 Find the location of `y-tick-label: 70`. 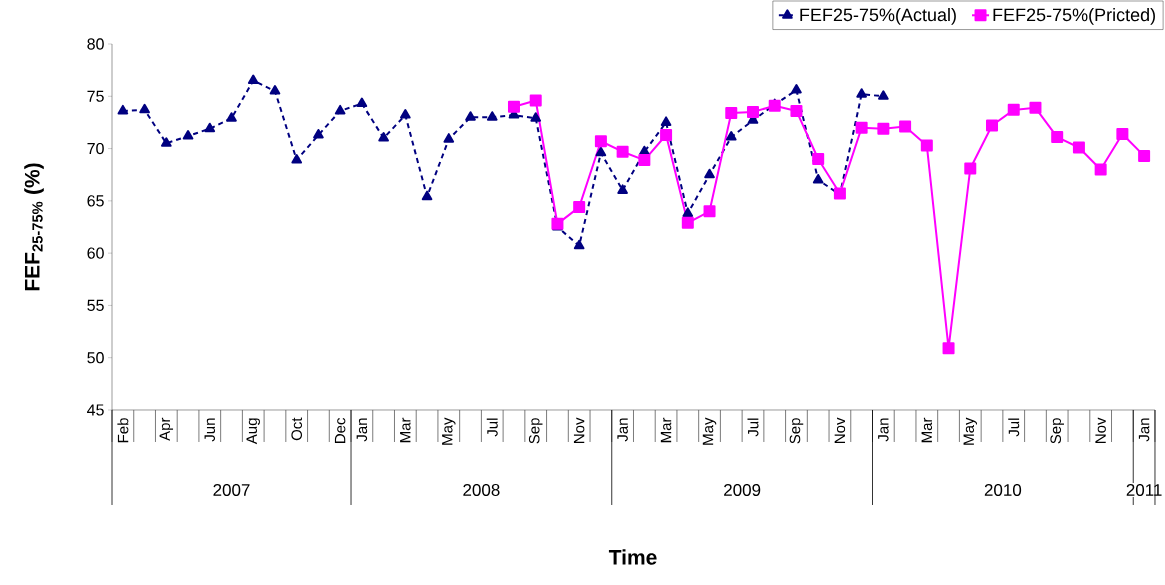

y-tick-label: 70 is located at coordinates (95, 148).